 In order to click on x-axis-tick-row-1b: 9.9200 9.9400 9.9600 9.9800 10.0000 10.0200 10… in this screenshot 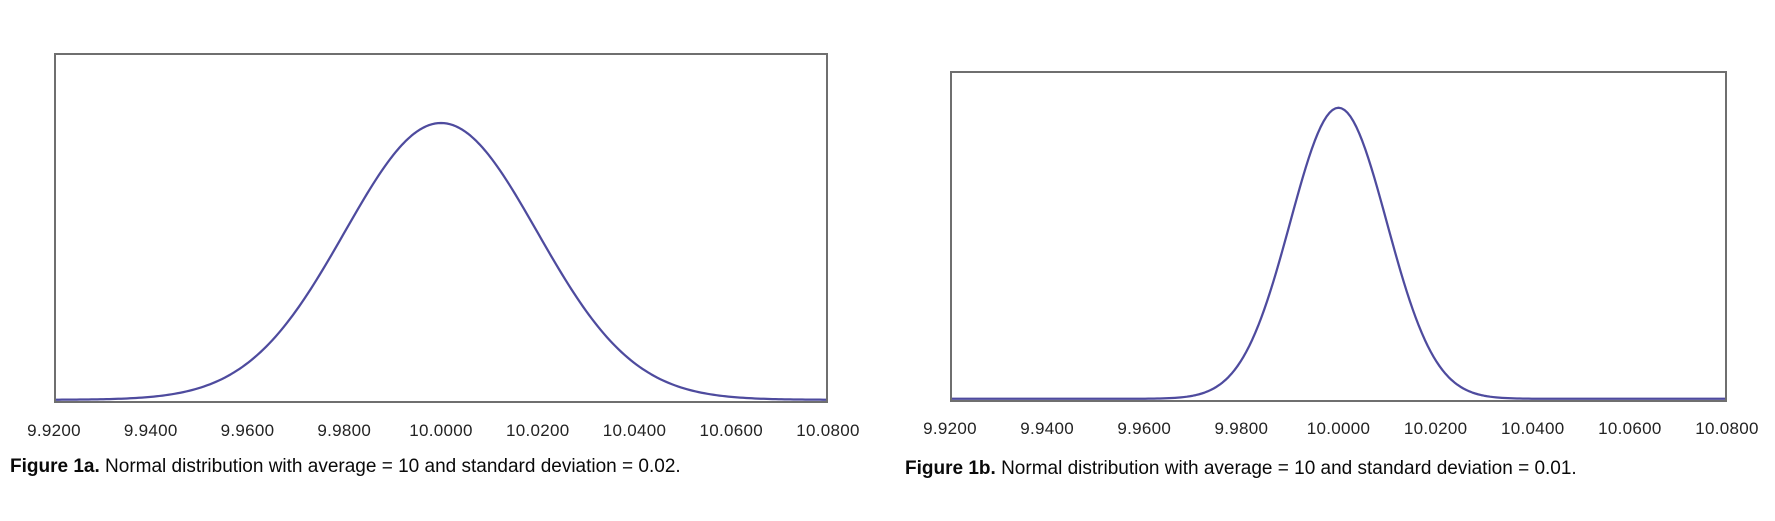, I will do `click(1340, 430)`.